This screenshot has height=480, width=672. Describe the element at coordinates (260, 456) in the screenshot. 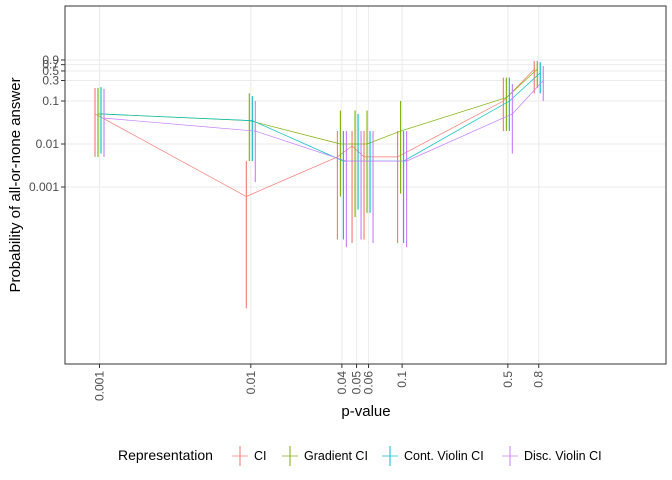

I see `legend-label: CI` at that location.